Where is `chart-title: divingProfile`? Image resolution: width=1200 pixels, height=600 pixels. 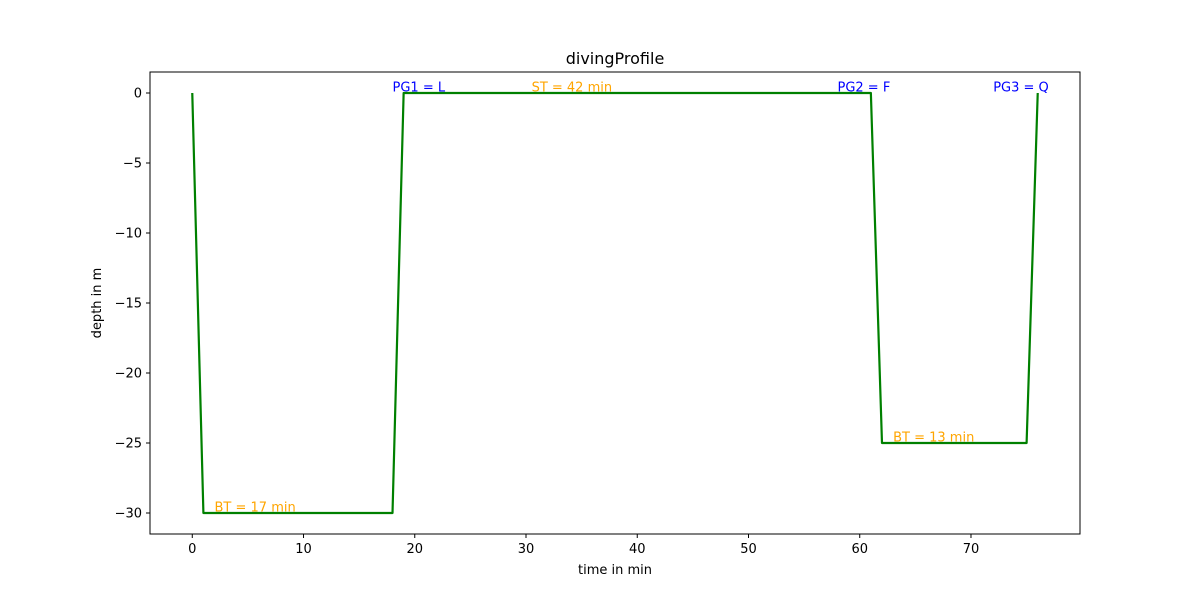
chart-title: divingProfile is located at coordinates (615, 58).